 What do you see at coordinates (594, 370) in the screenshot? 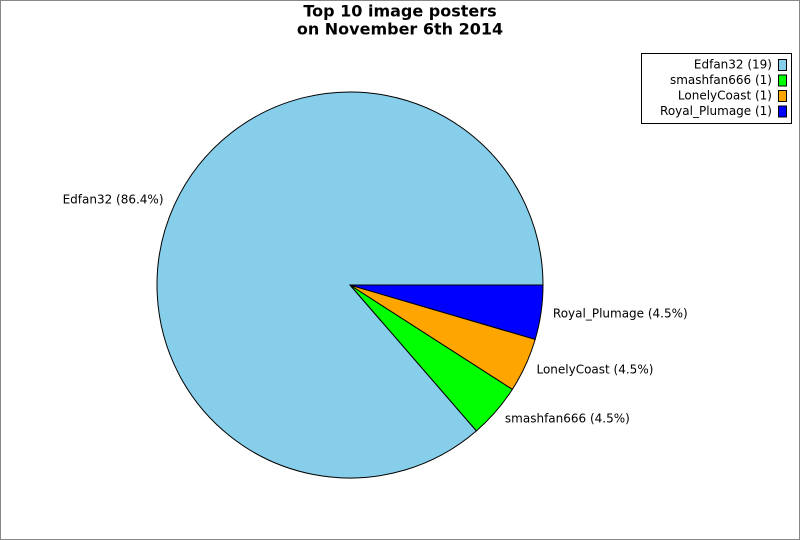
I see `slice-label: LonelyCoast (4.5%)` at bounding box center [594, 370].